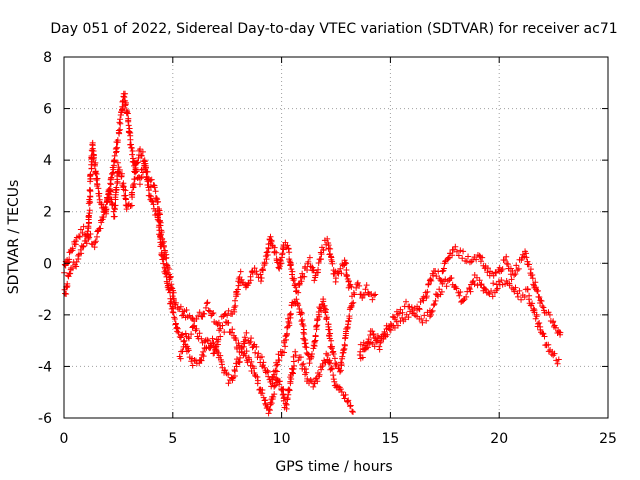 The height and width of the screenshot is (480, 640). I want to click on x-tick-label: 20, so click(499, 439).